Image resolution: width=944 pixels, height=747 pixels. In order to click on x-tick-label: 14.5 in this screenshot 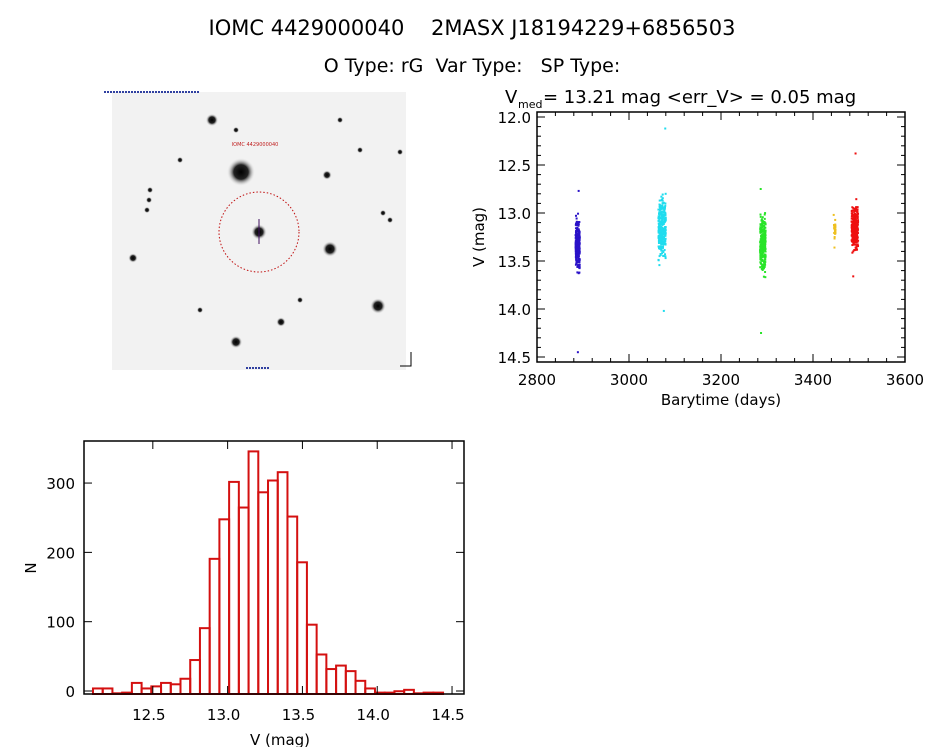, I will do `click(447, 715)`.